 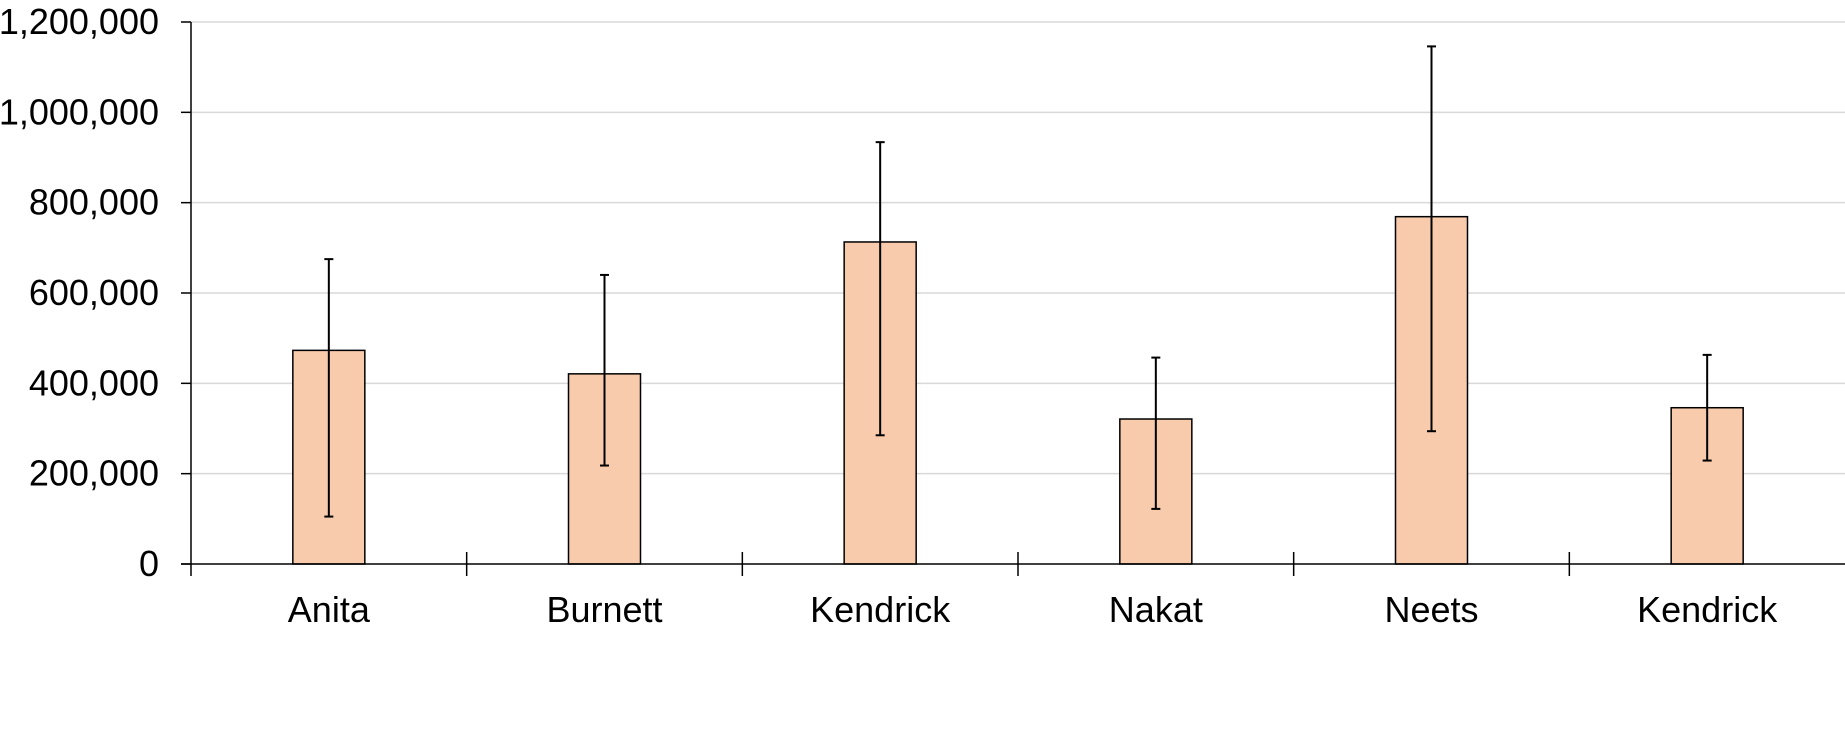 I want to click on y-tick-label: 800,000, so click(x=94, y=202).